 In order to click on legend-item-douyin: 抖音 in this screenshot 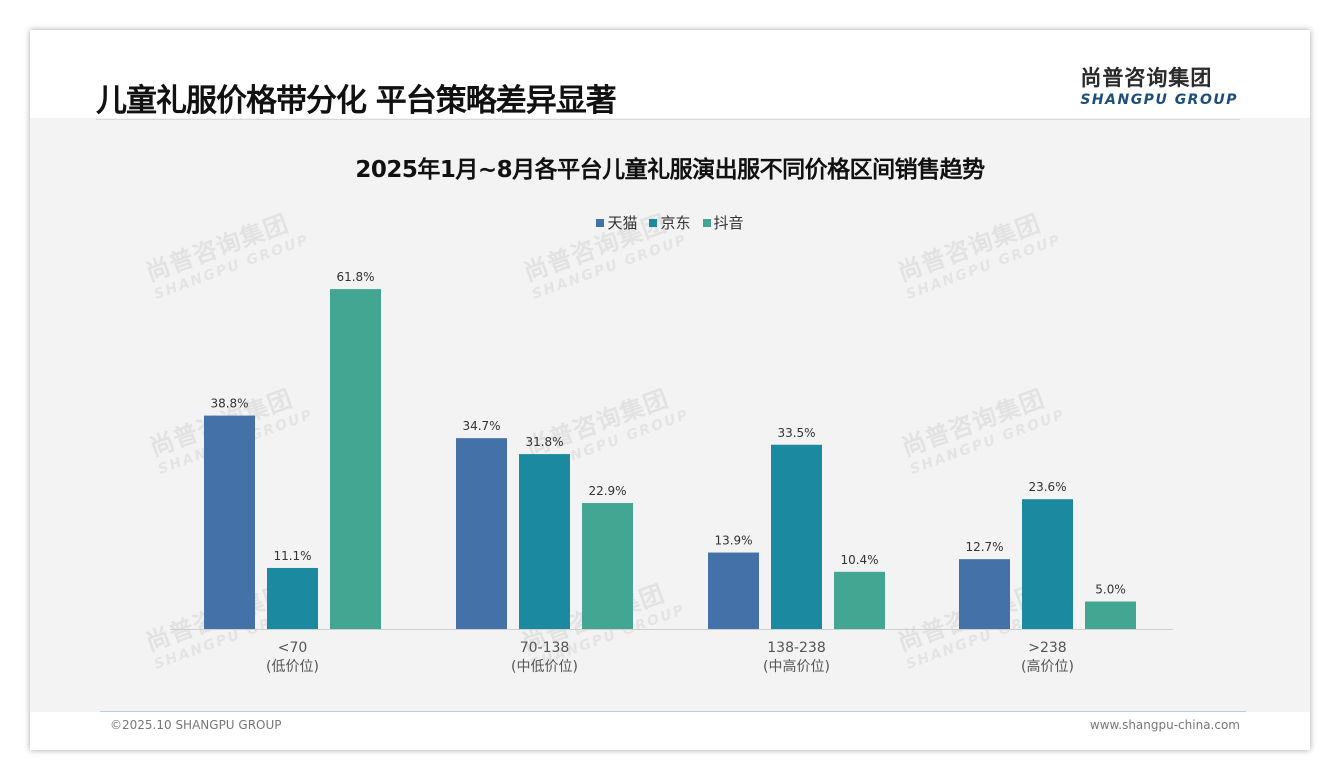, I will do `click(723, 222)`.